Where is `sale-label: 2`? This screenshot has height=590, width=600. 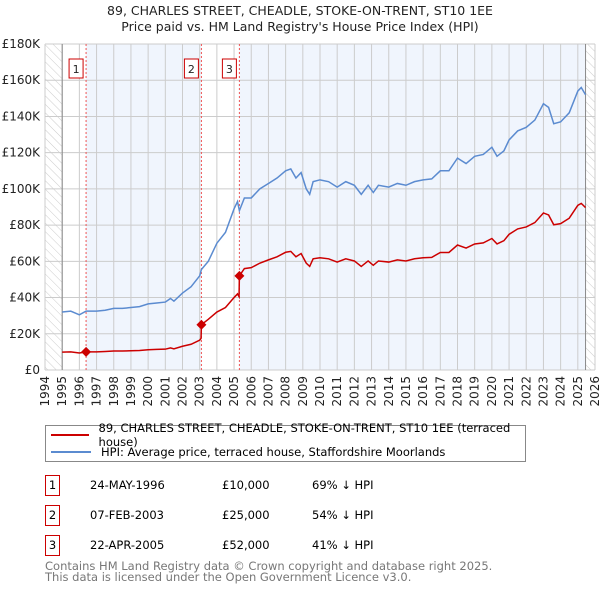
sale-label: 2 is located at coordinates (191, 69).